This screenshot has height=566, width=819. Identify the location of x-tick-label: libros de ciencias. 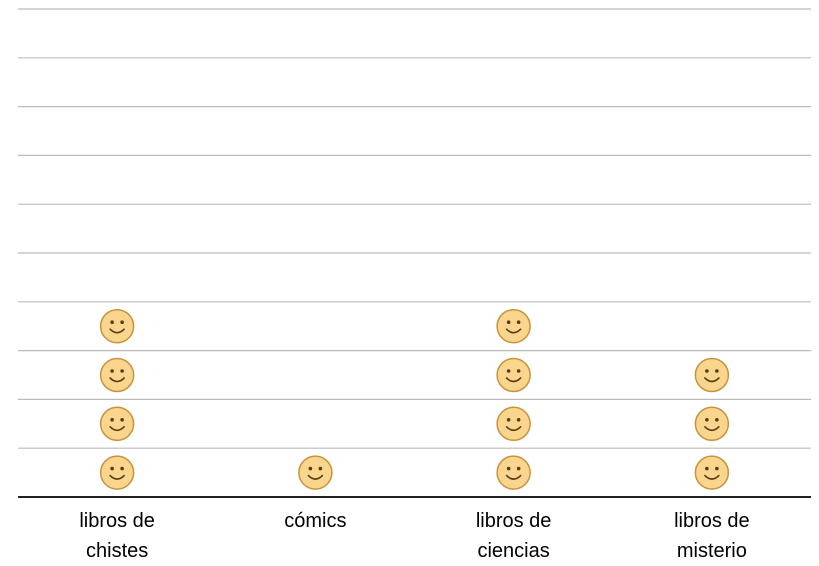
(513, 536).